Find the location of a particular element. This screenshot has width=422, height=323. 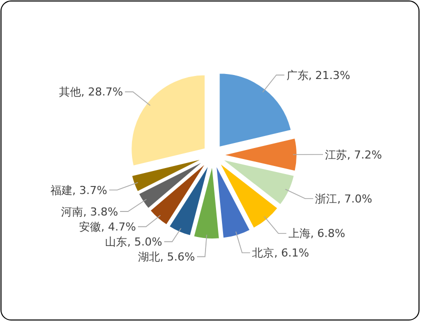

slice-label: 湖北, 5.6% is located at coordinates (166, 257).